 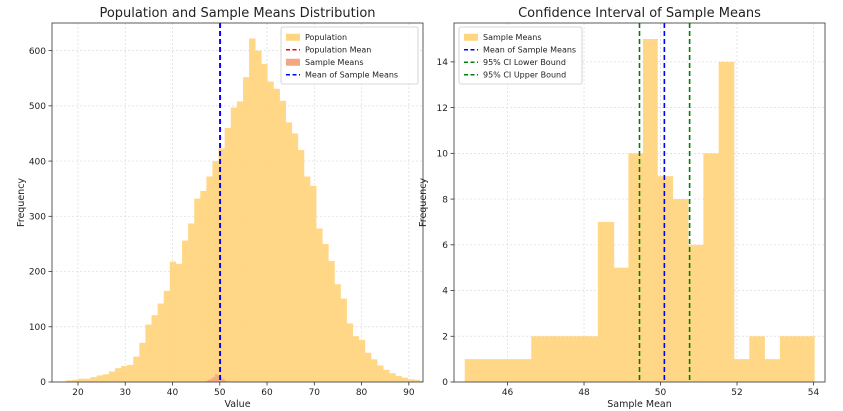 What do you see at coordinates (445, 337) in the screenshot?
I see `y-tick-label: 2` at bounding box center [445, 337].